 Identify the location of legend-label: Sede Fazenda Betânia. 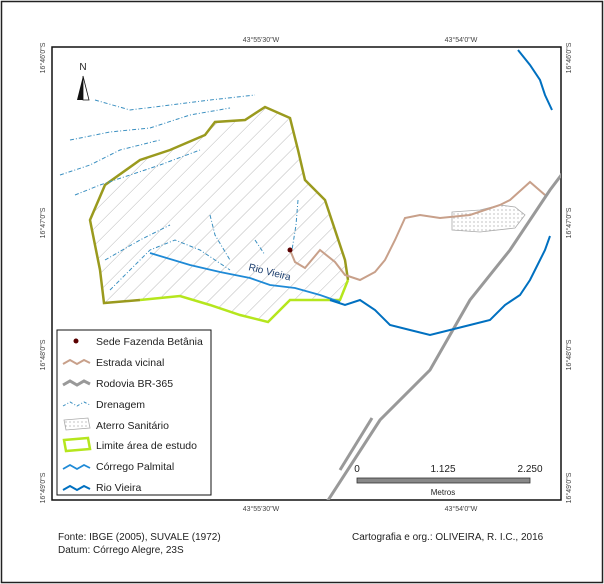
(149, 342).